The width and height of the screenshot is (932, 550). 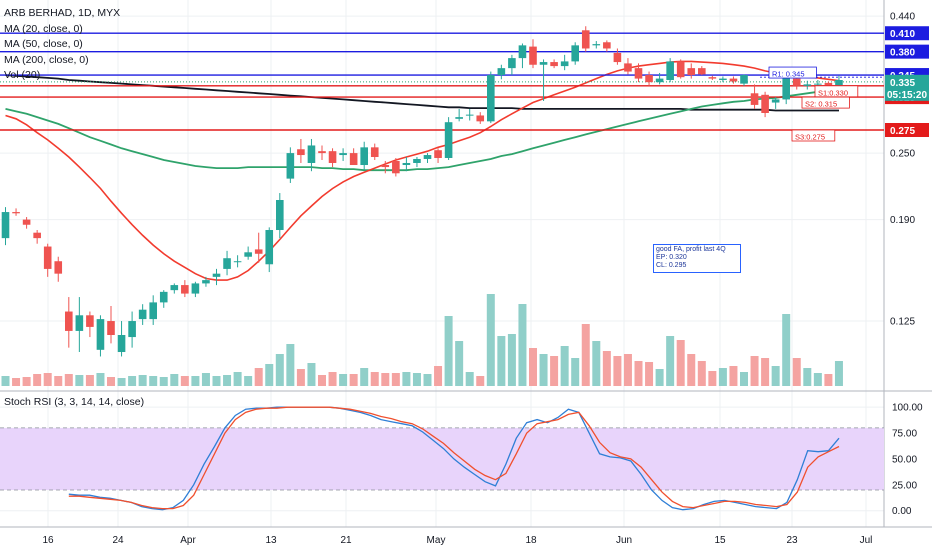 What do you see at coordinates (904, 459) in the screenshot?
I see `rsi-tick-label: 50.00` at bounding box center [904, 459].